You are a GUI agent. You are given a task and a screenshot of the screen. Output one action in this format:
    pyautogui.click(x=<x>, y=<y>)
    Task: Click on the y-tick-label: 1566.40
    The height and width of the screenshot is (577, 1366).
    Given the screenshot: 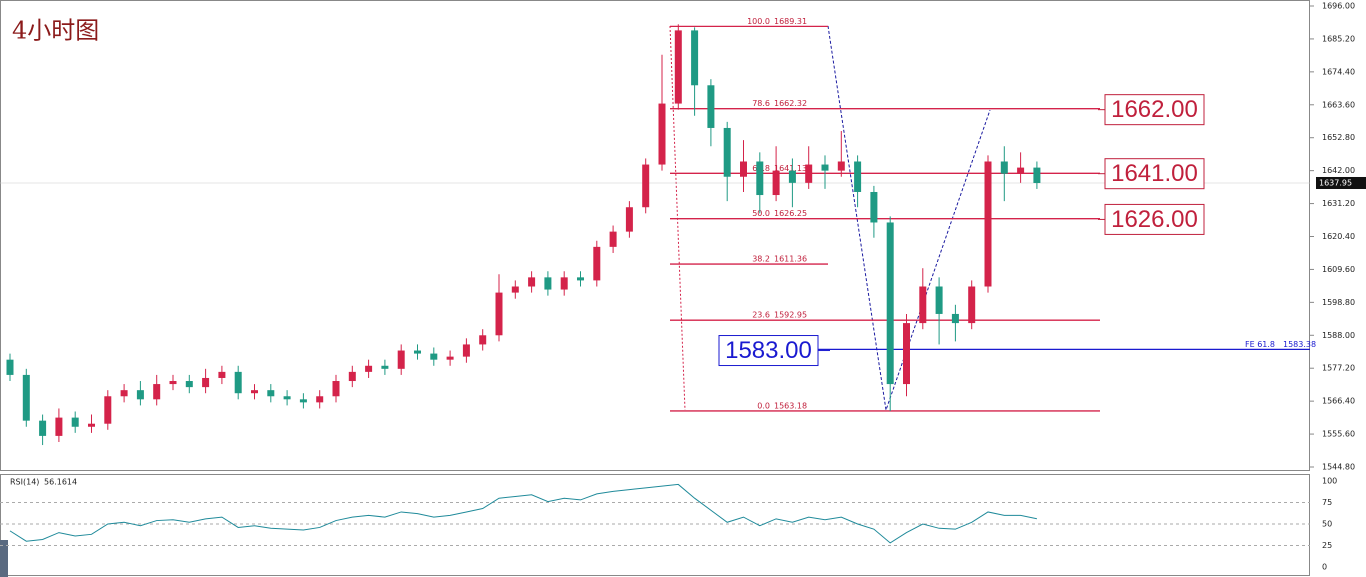 What is the action you would take?
    pyautogui.click(x=1338, y=401)
    